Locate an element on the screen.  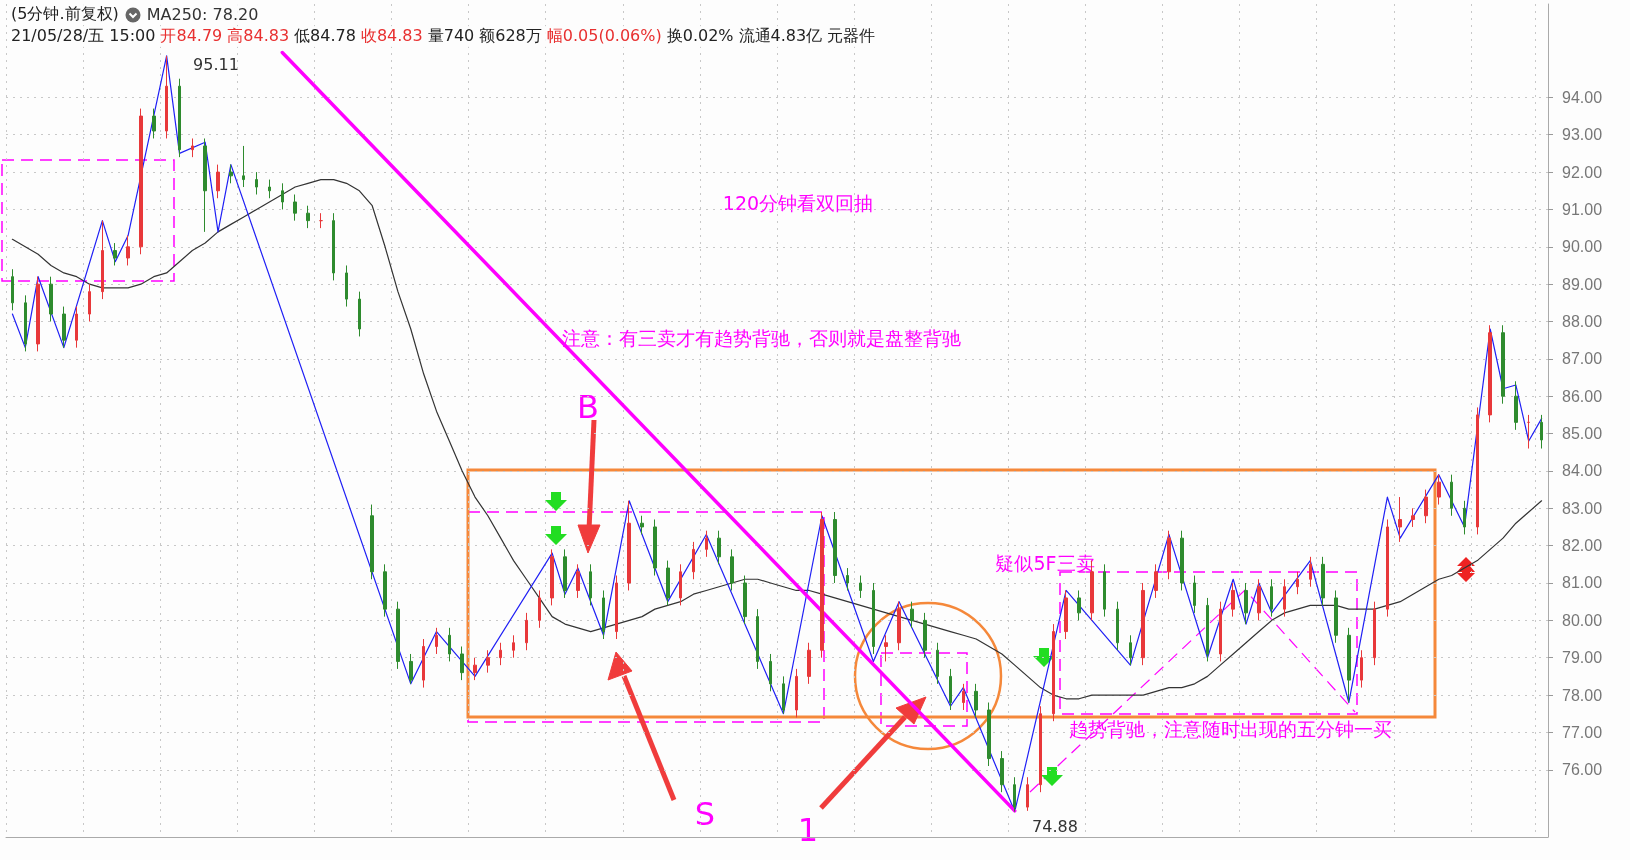
y-tick-label: 83.00 is located at coordinates (1582, 508).